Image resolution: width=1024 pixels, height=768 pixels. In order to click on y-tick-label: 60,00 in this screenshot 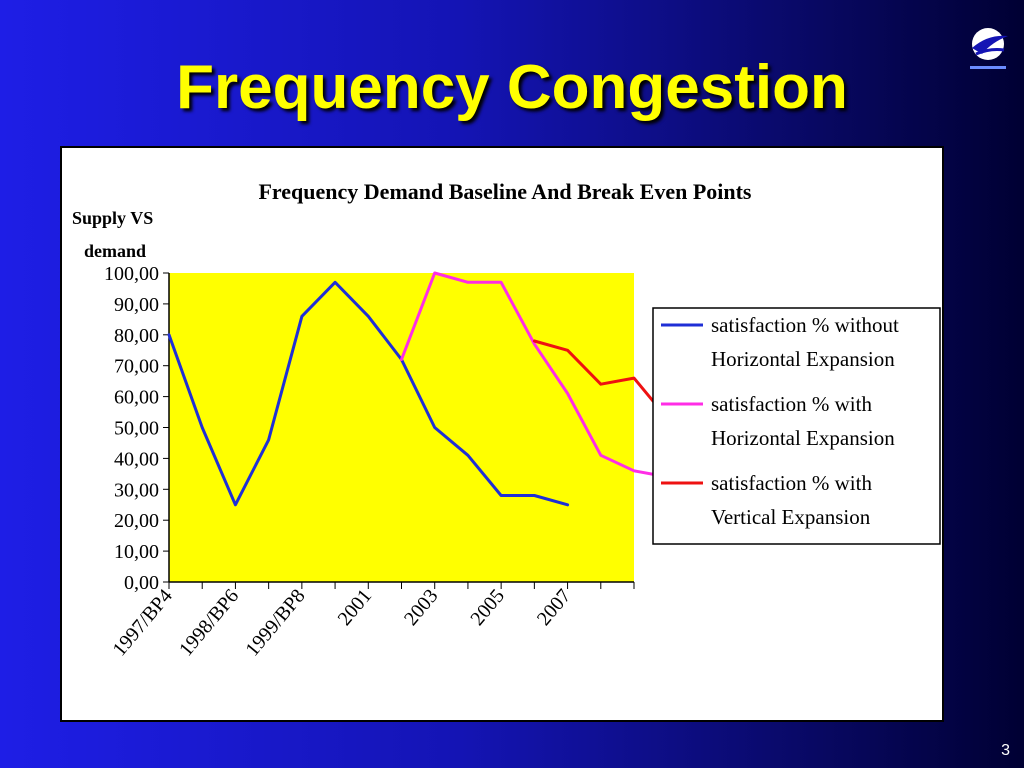, I will do `click(136, 398)`.